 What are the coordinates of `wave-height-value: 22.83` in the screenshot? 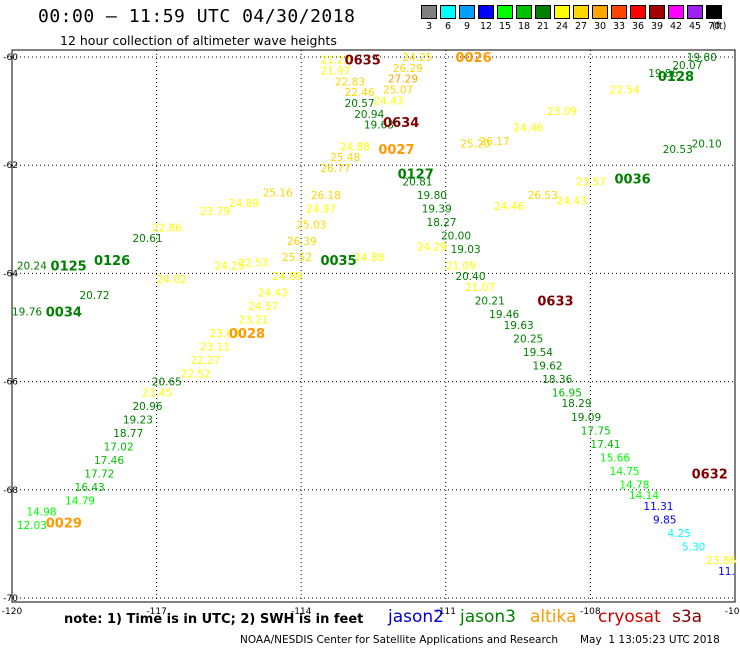 It's located at (350, 82).